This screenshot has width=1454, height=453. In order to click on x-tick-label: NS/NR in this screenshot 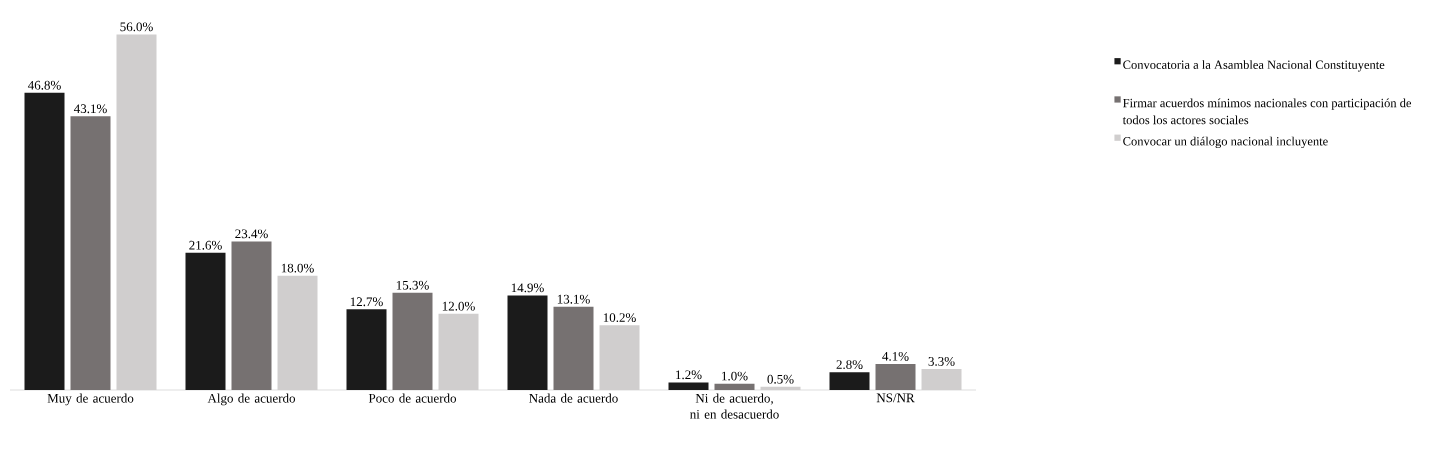, I will do `click(895, 398)`.